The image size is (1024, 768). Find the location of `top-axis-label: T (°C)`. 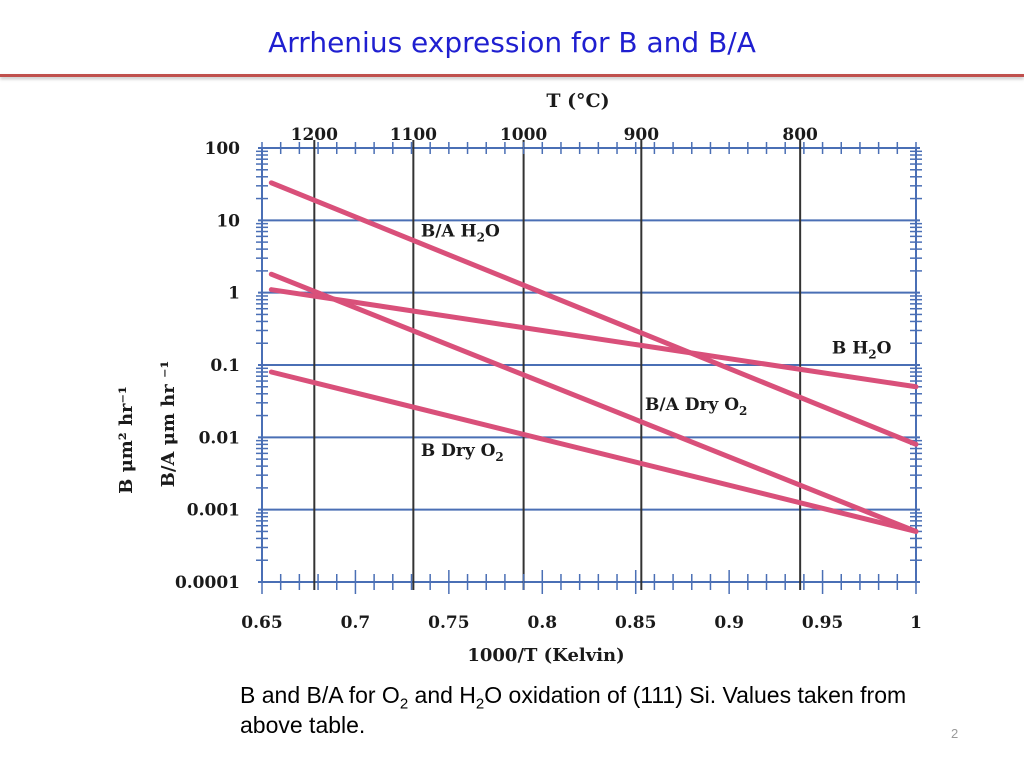

top-axis-label: T (°C) is located at coordinates (577, 101).